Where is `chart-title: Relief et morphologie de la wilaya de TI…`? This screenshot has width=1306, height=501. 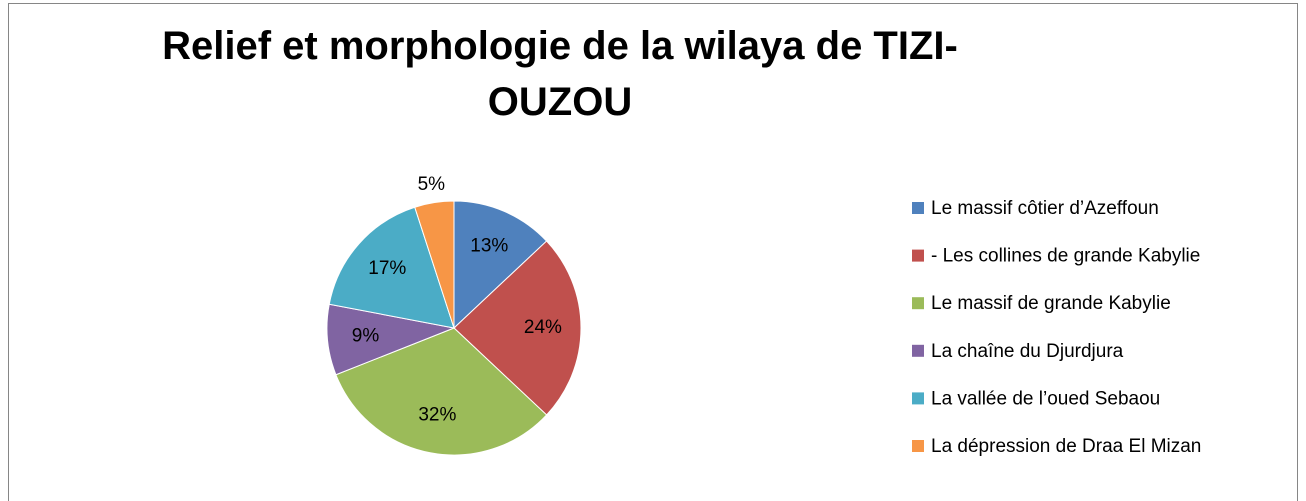
chart-title: Relief et morphologie de la wilaya de TI… is located at coordinates (560, 74).